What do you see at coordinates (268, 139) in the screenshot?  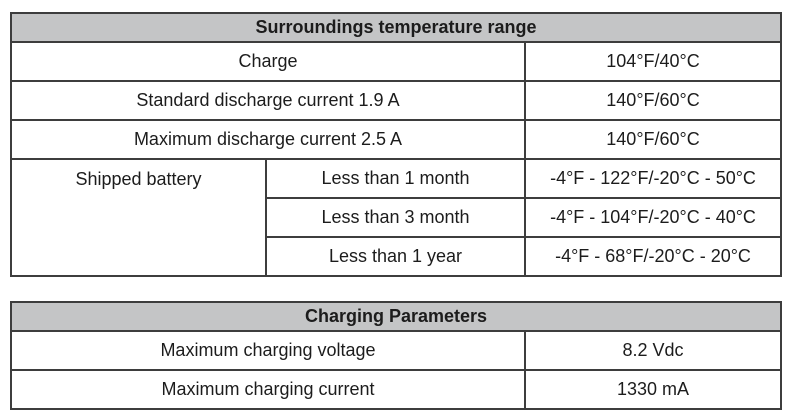 I see `row-label-maximum-discharge: Maximum discharge current 2.5 A` at bounding box center [268, 139].